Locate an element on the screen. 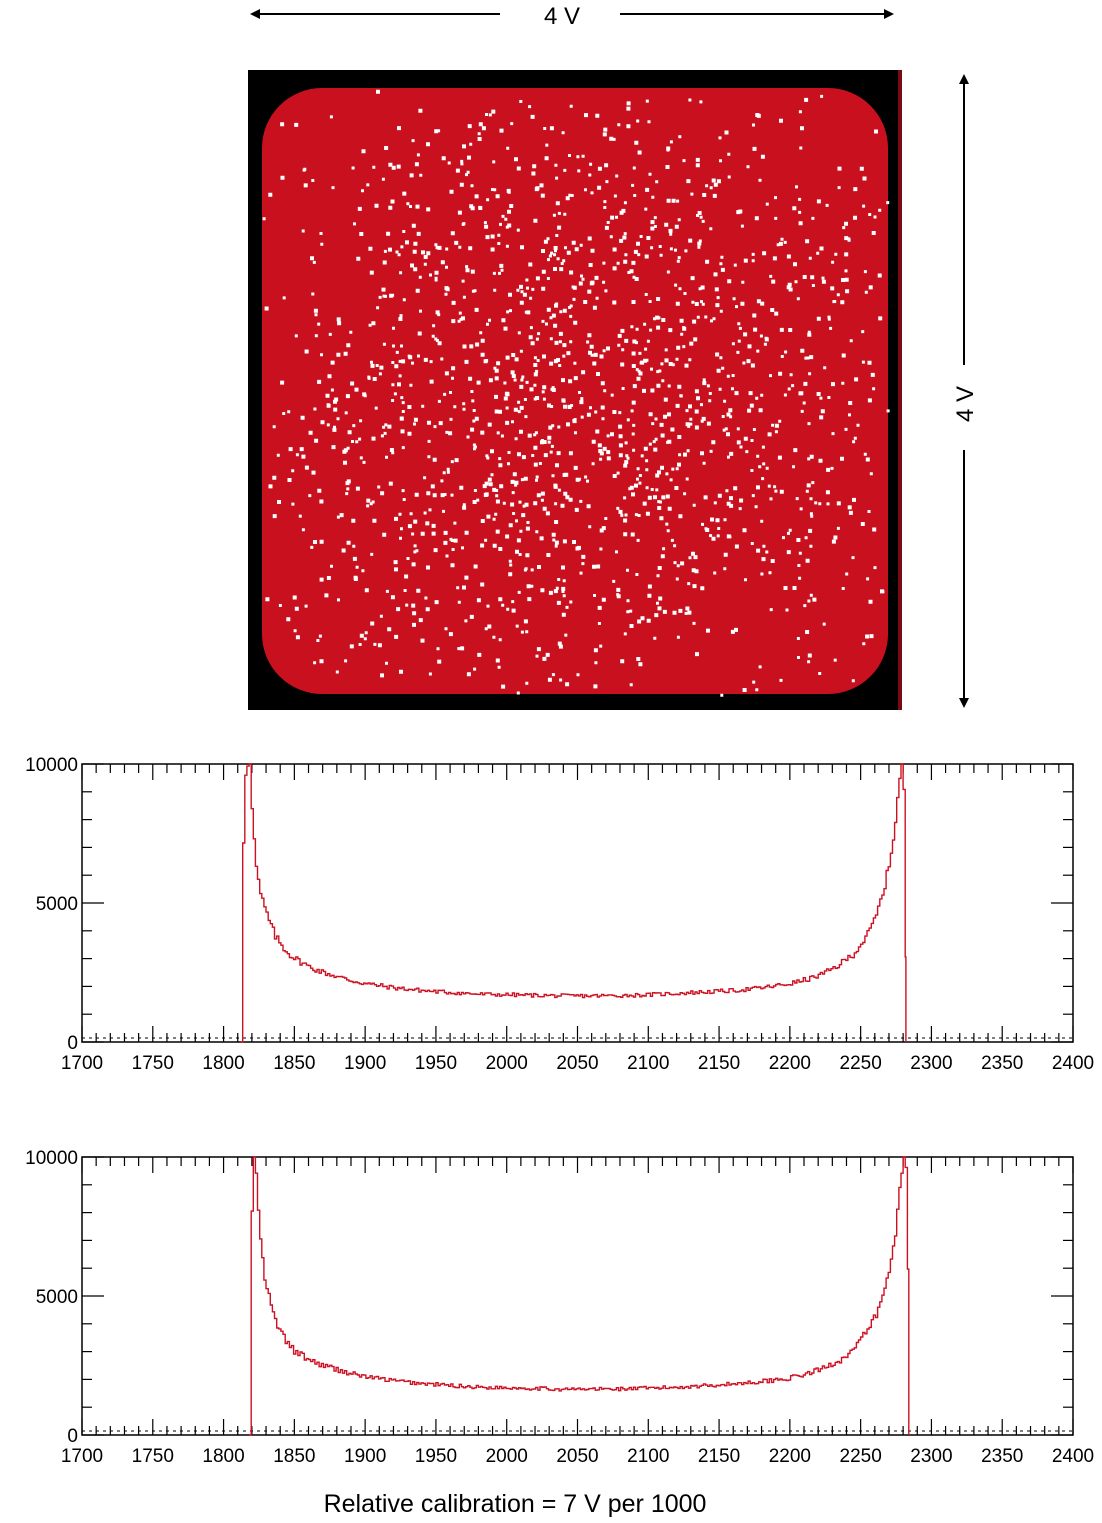 The width and height of the screenshot is (1102, 1523). horizontal-dimension-label: 4 V is located at coordinates (562, 16).